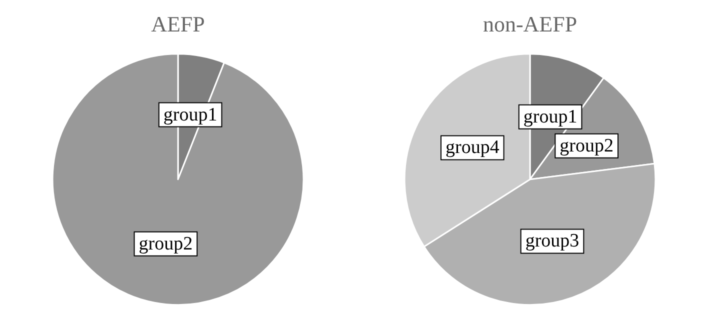 This screenshot has width=708, height=324. What do you see at coordinates (552, 241) in the screenshot?
I see `slice-label: group3` at bounding box center [552, 241].